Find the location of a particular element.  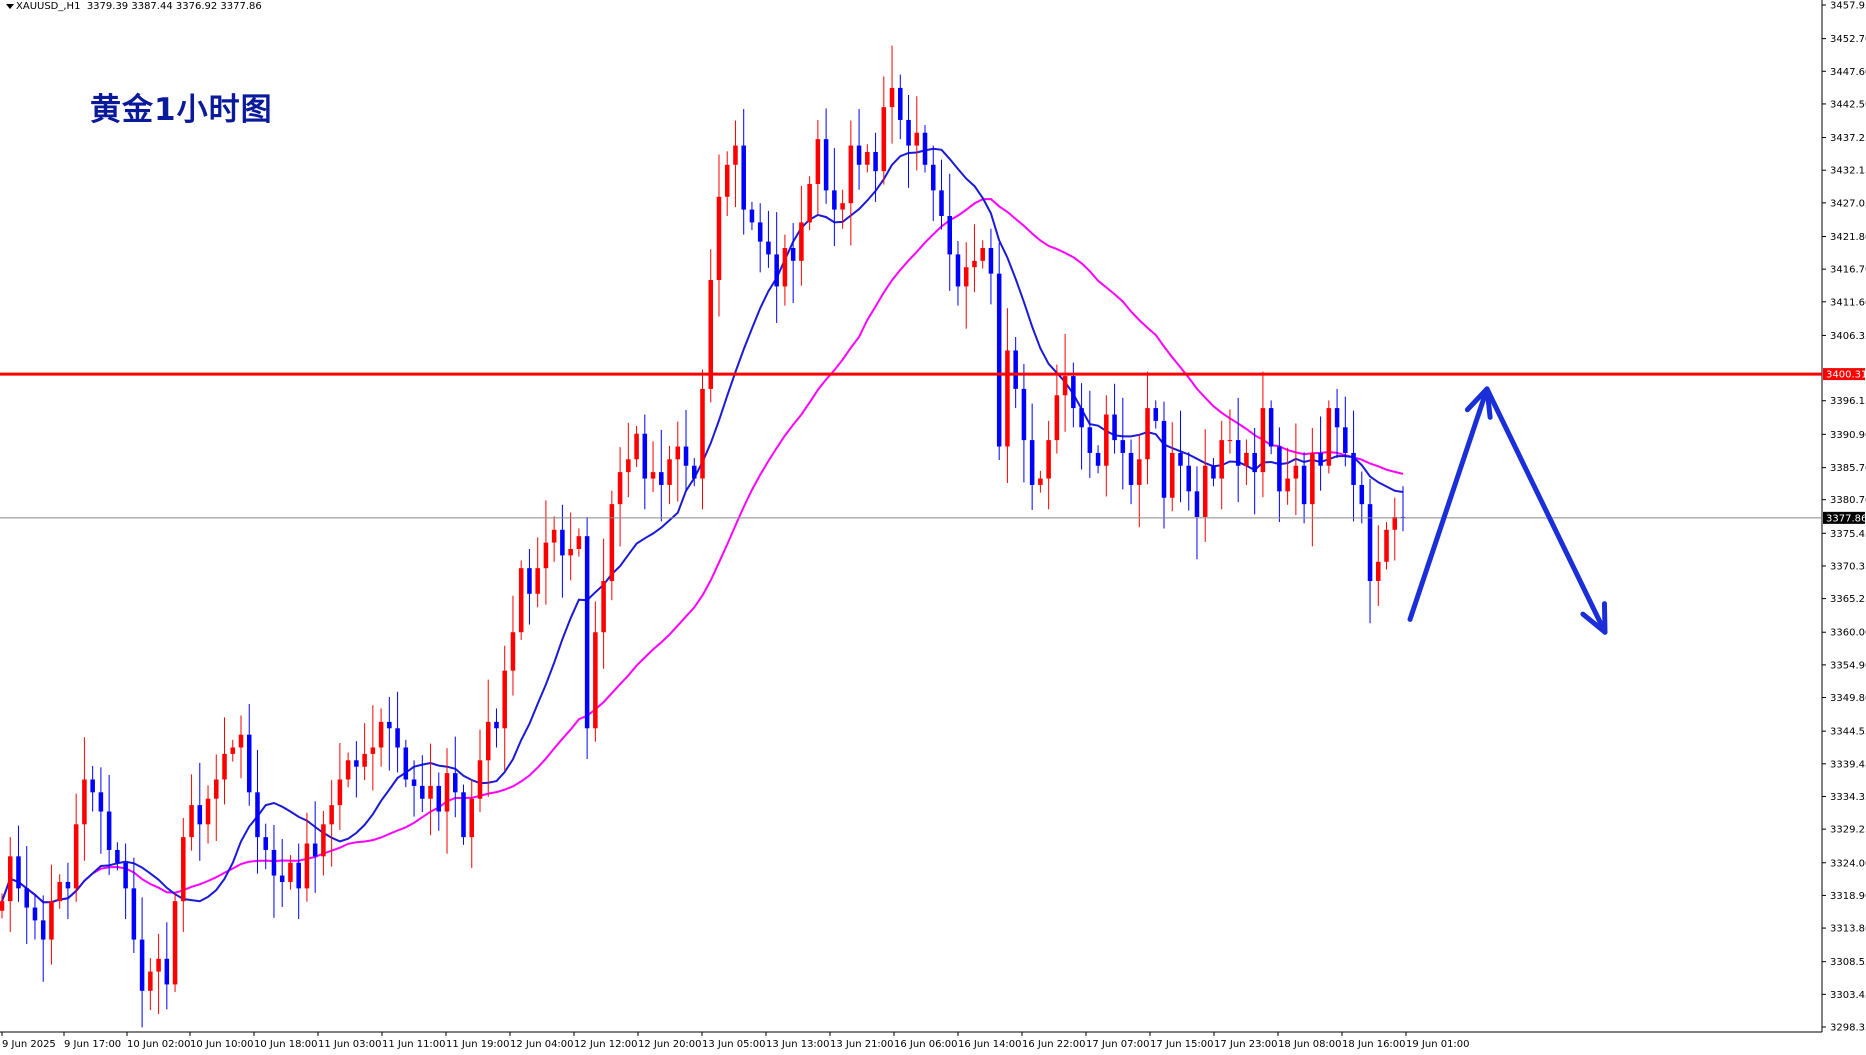

time-tick-label: 13 Jun 13:00 is located at coordinates (798, 1044).